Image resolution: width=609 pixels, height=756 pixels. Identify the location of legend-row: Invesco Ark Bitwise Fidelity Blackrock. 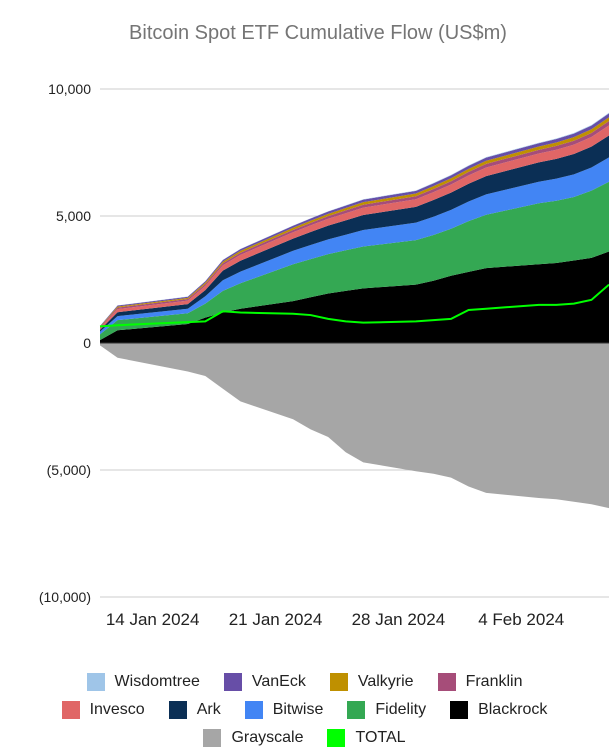
(304, 710).